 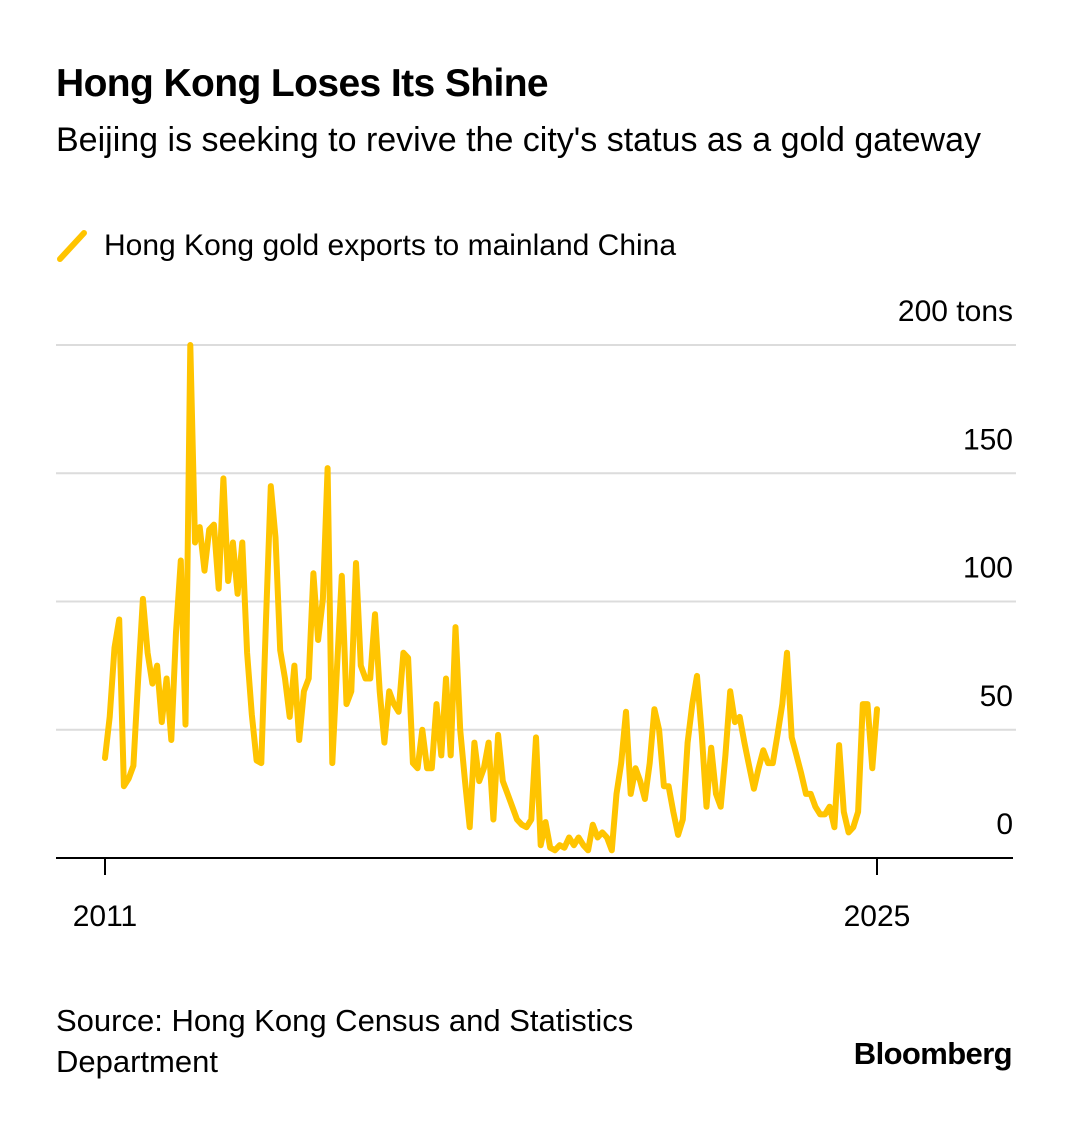 What do you see at coordinates (996, 696) in the screenshot?
I see `y-tick-label: 50` at bounding box center [996, 696].